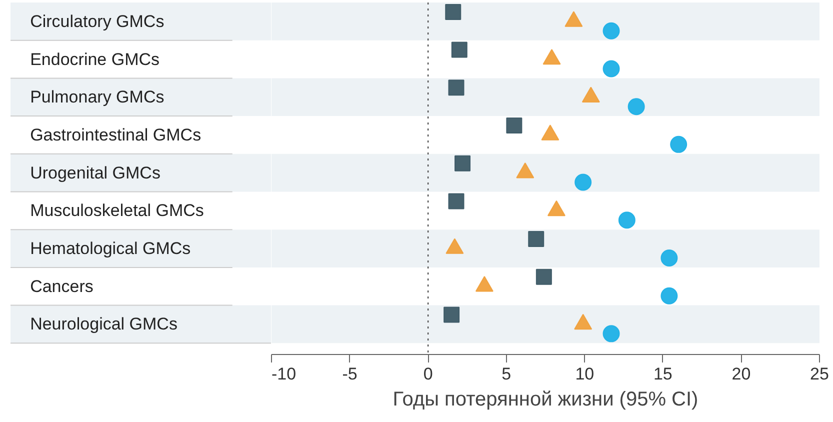 Image resolution: width=833 pixels, height=422 pixels. What do you see at coordinates (110, 248) in the screenshot?
I see `y-tick-label: Hematological GMCs` at bounding box center [110, 248].